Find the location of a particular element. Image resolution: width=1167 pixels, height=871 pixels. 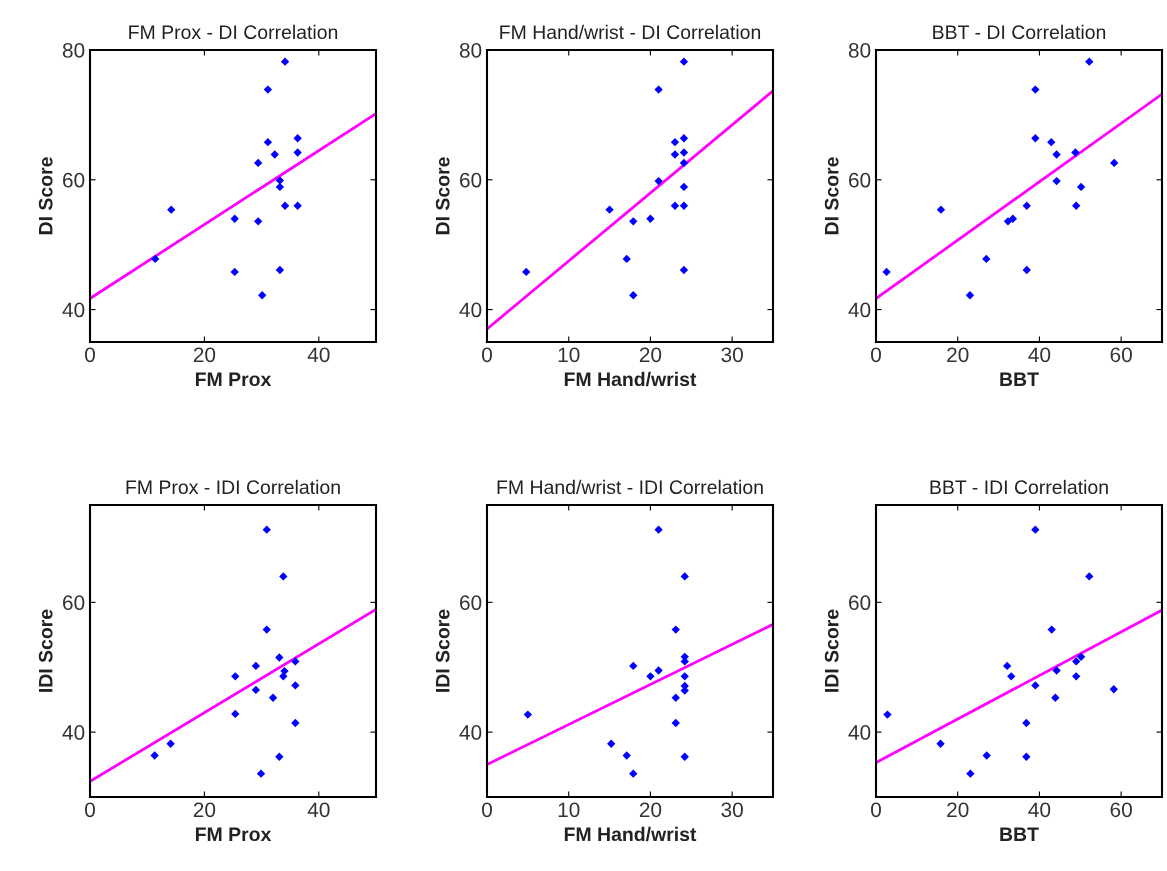

x-axis-title: FM Prox is located at coordinates (233, 379).